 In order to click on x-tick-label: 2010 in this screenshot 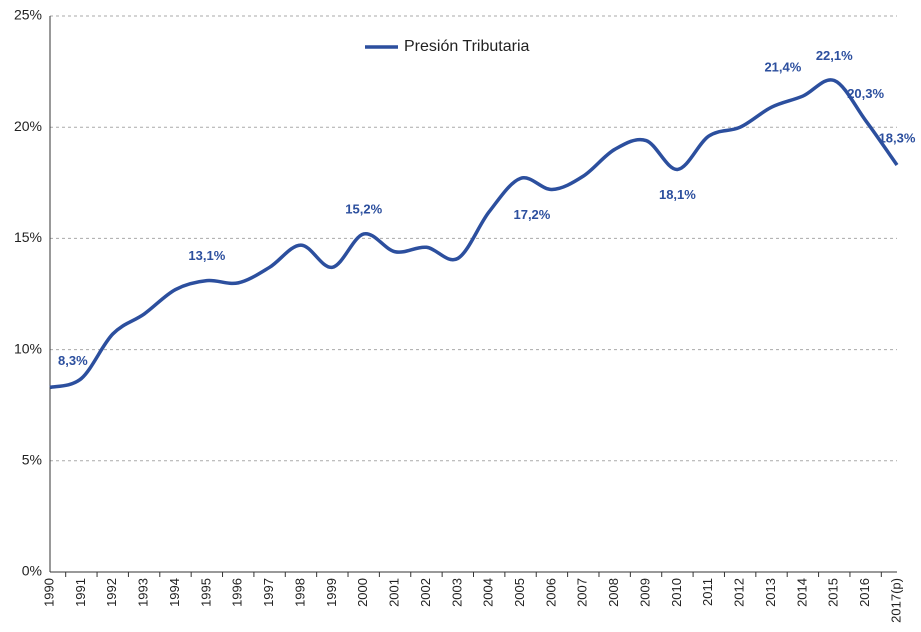, I will do `click(676, 592)`.